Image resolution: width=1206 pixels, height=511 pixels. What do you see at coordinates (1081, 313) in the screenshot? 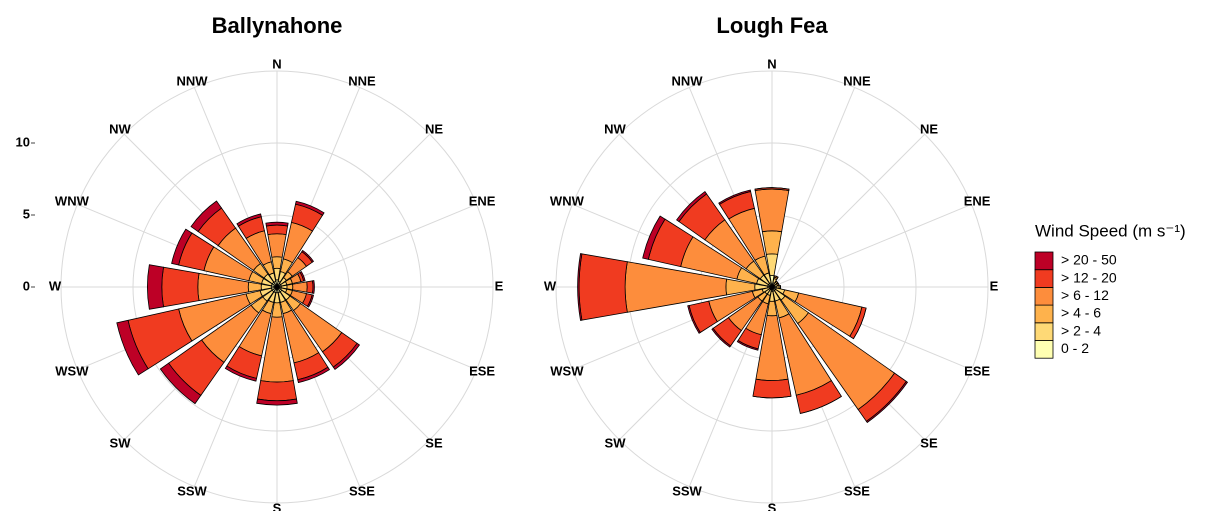
I see `legend-label: > 4 - 6` at bounding box center [1081, 313].